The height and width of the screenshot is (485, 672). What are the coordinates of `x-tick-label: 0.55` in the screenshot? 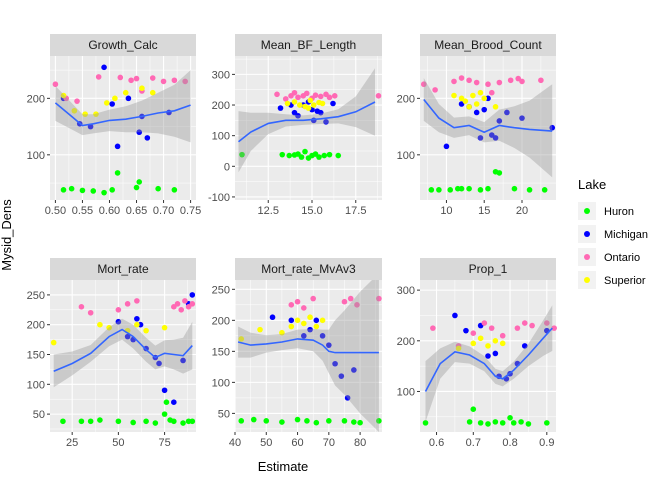 It's located at (82, 211).